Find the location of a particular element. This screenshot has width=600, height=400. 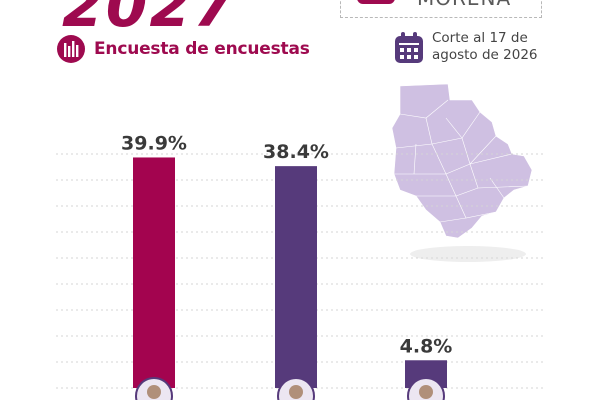

date-line-2: agosto de 2026 is located at coordinates (485, 55).